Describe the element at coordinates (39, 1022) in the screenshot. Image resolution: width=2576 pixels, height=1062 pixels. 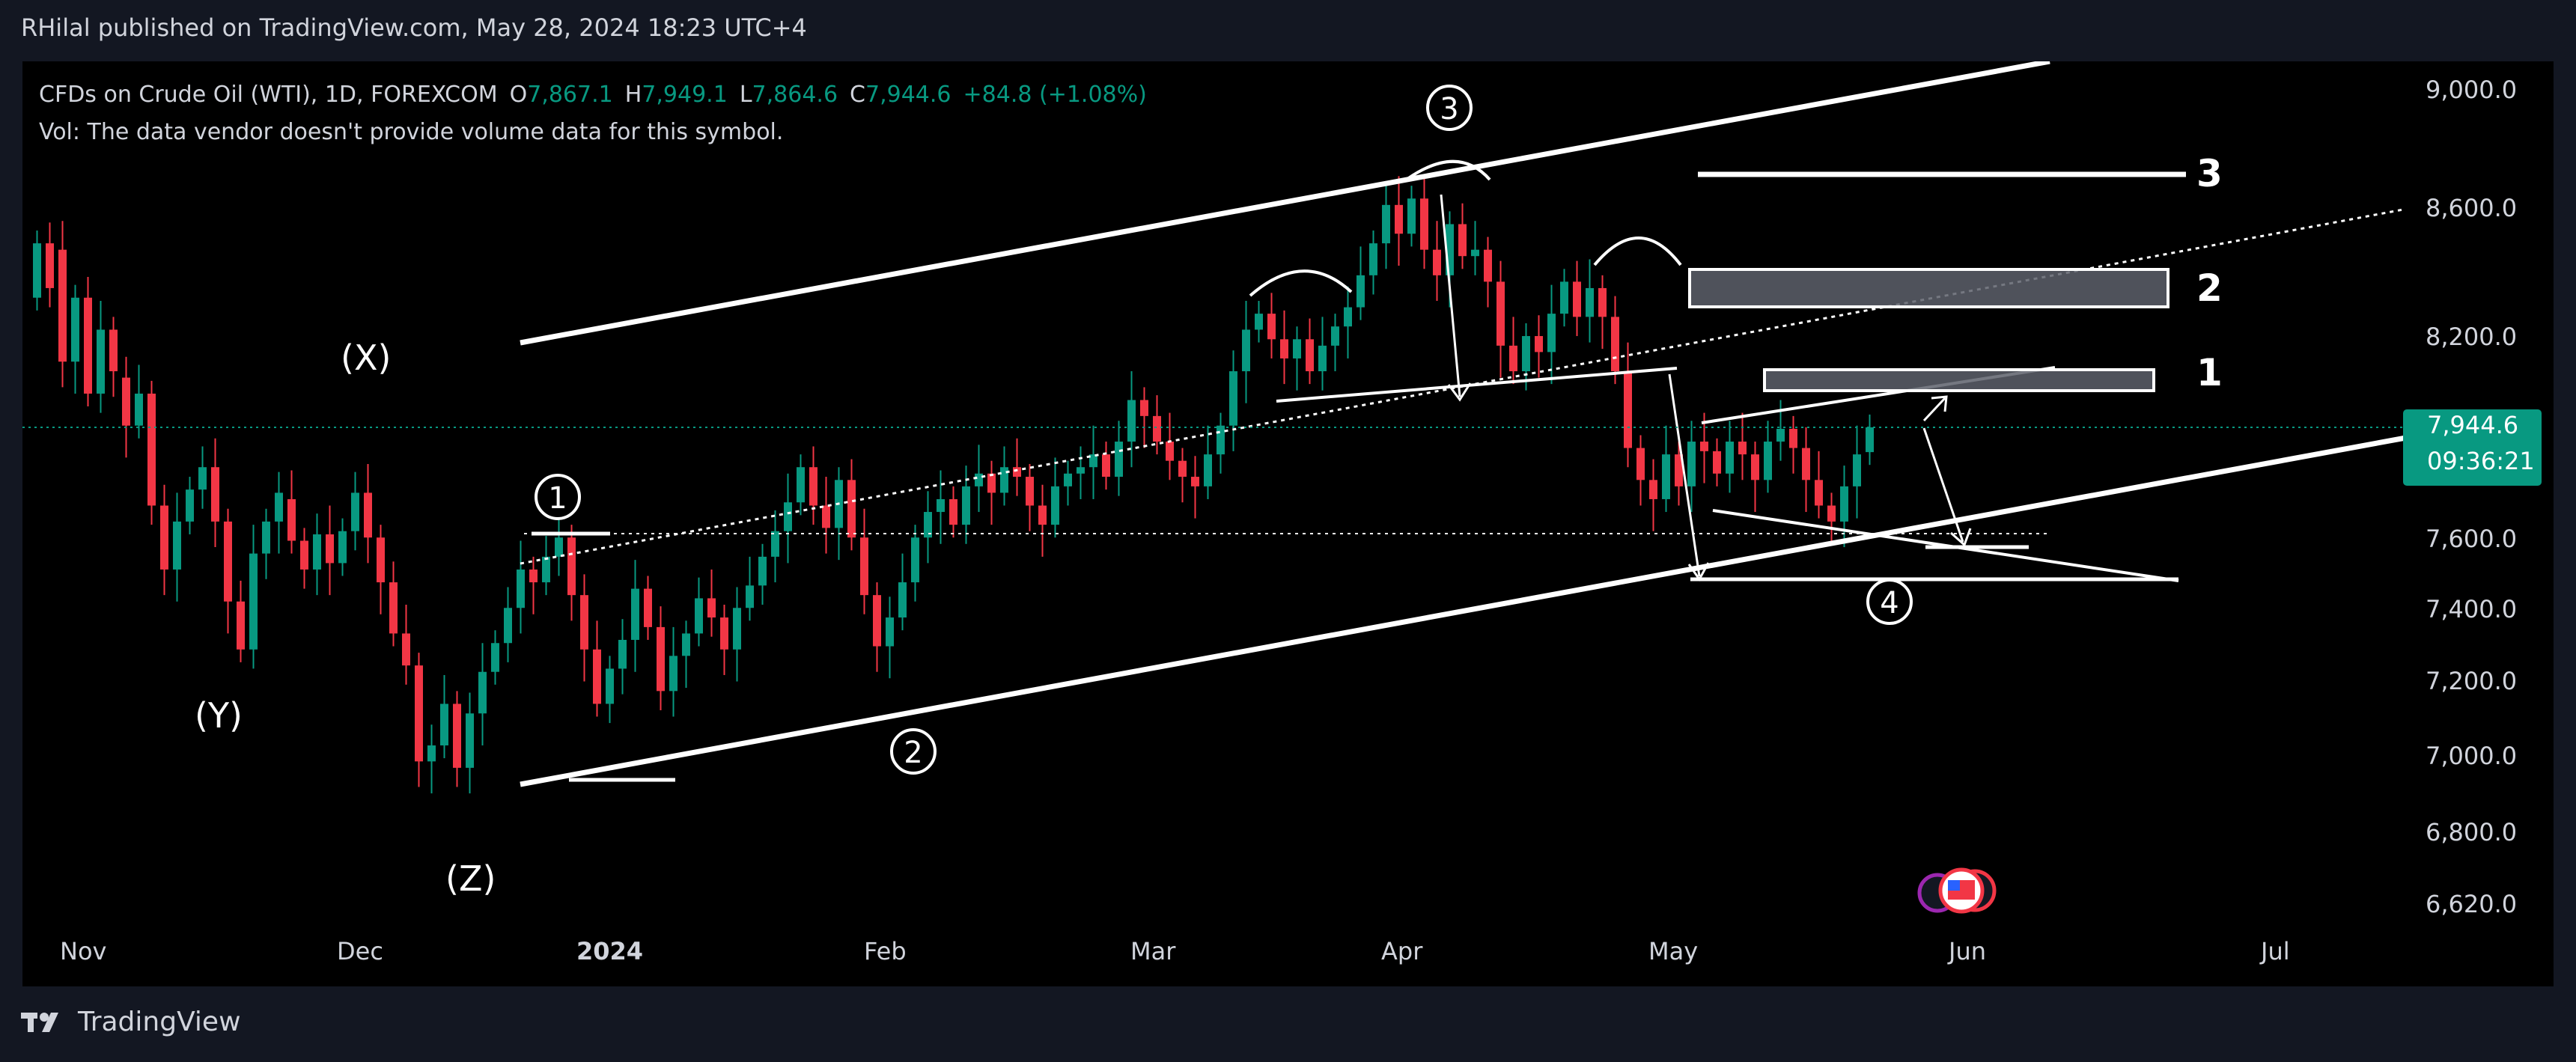
I see `tradingview-logo-icon` at that location.